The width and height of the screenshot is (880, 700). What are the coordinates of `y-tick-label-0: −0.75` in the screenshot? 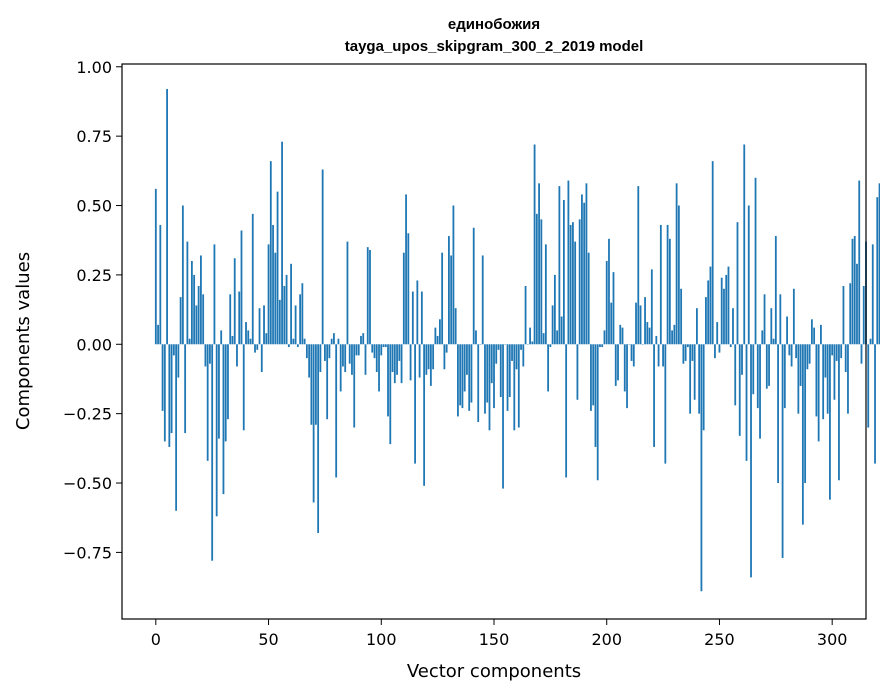 It's located at (87, 552).